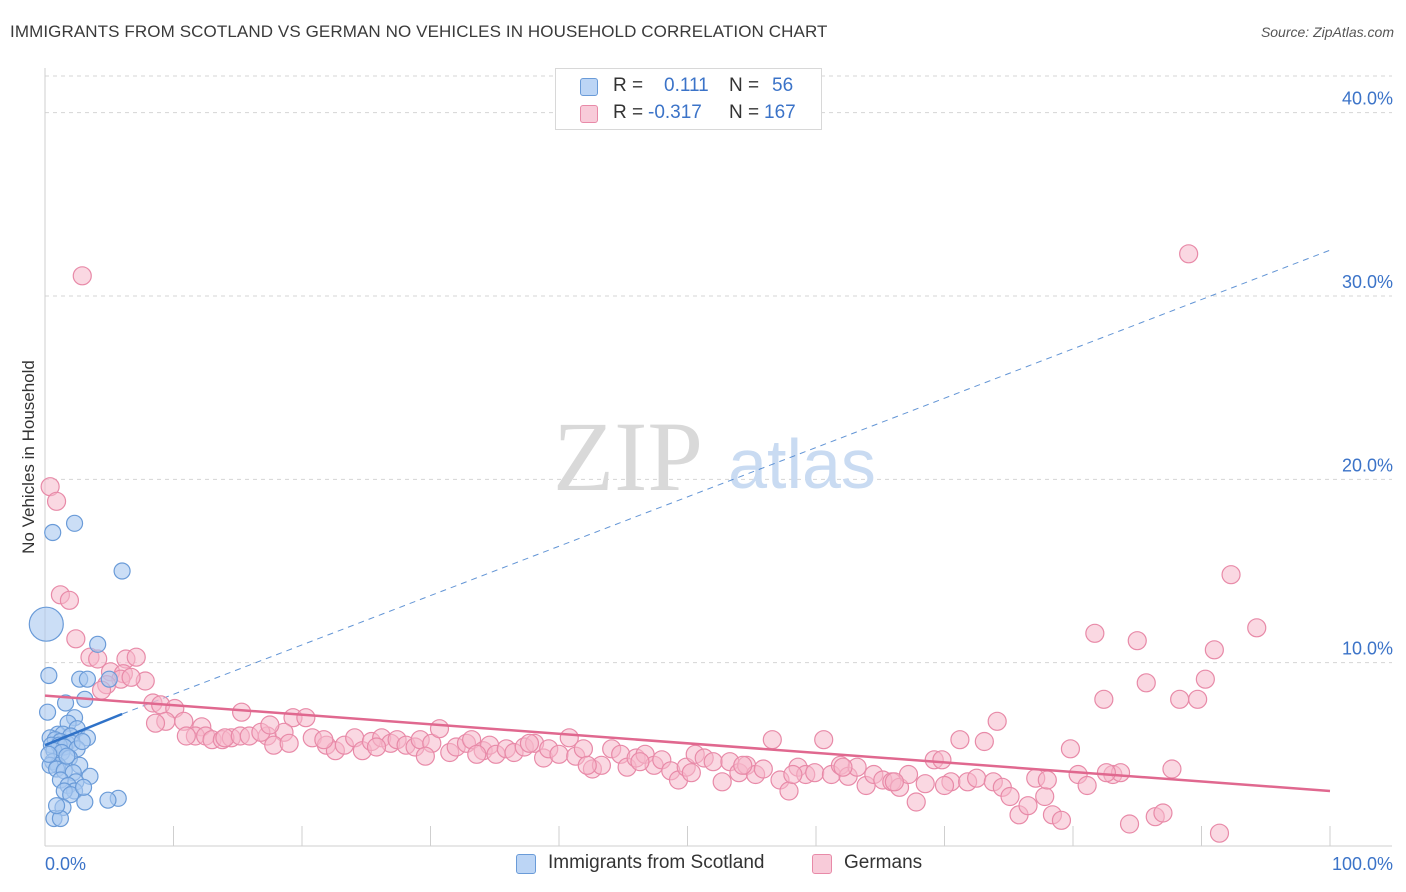 This screenshot has width=1406, height=892. Describe the element at coordinates (780, 112) in the screenshot. I see `legend-n-value: 167` at that location.